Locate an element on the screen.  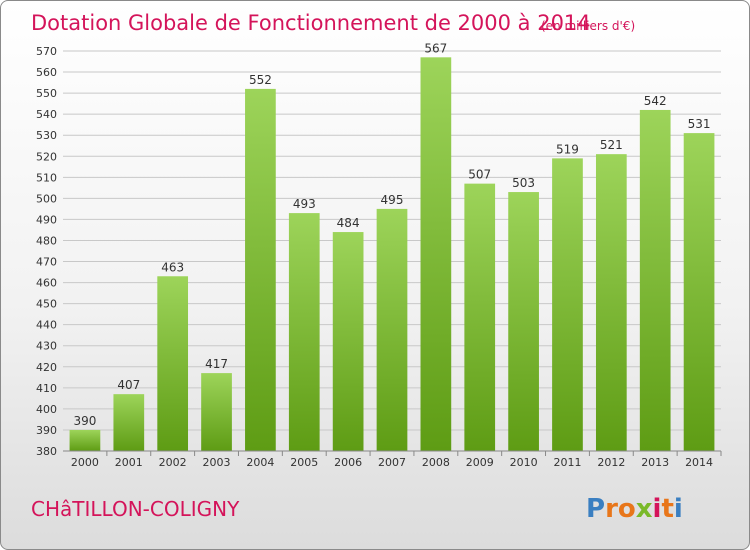
city-name: CHâTILLON-COLIGNY is located at coordinates (135, 509).